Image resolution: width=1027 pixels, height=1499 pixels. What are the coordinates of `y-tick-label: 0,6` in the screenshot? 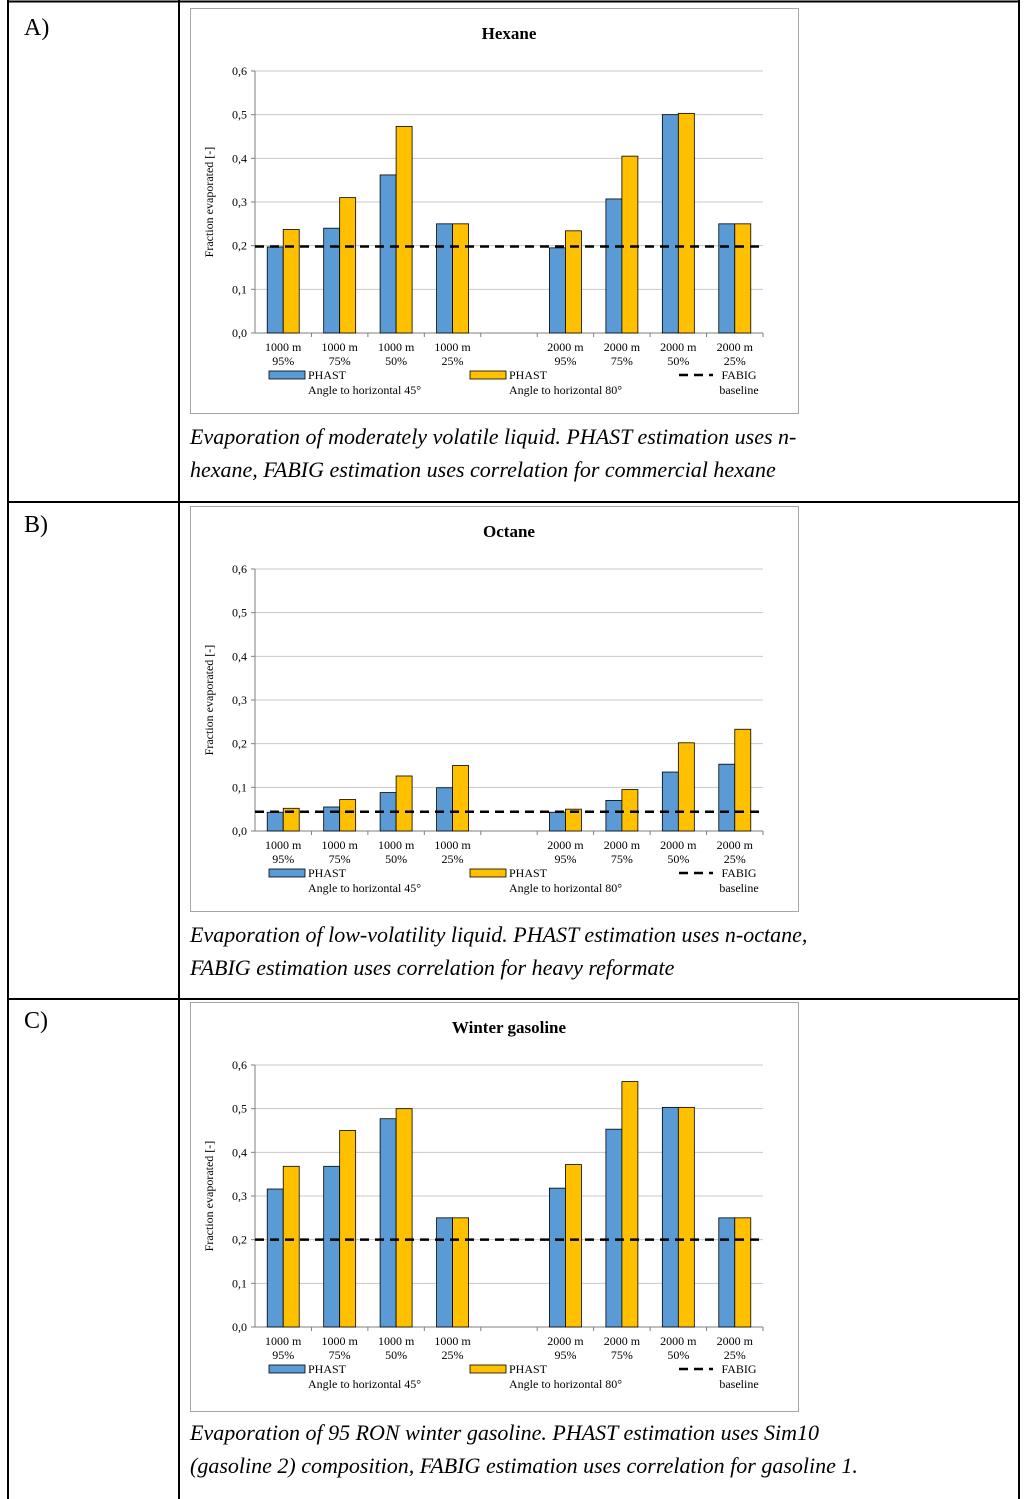 It's located at (239, 1065).